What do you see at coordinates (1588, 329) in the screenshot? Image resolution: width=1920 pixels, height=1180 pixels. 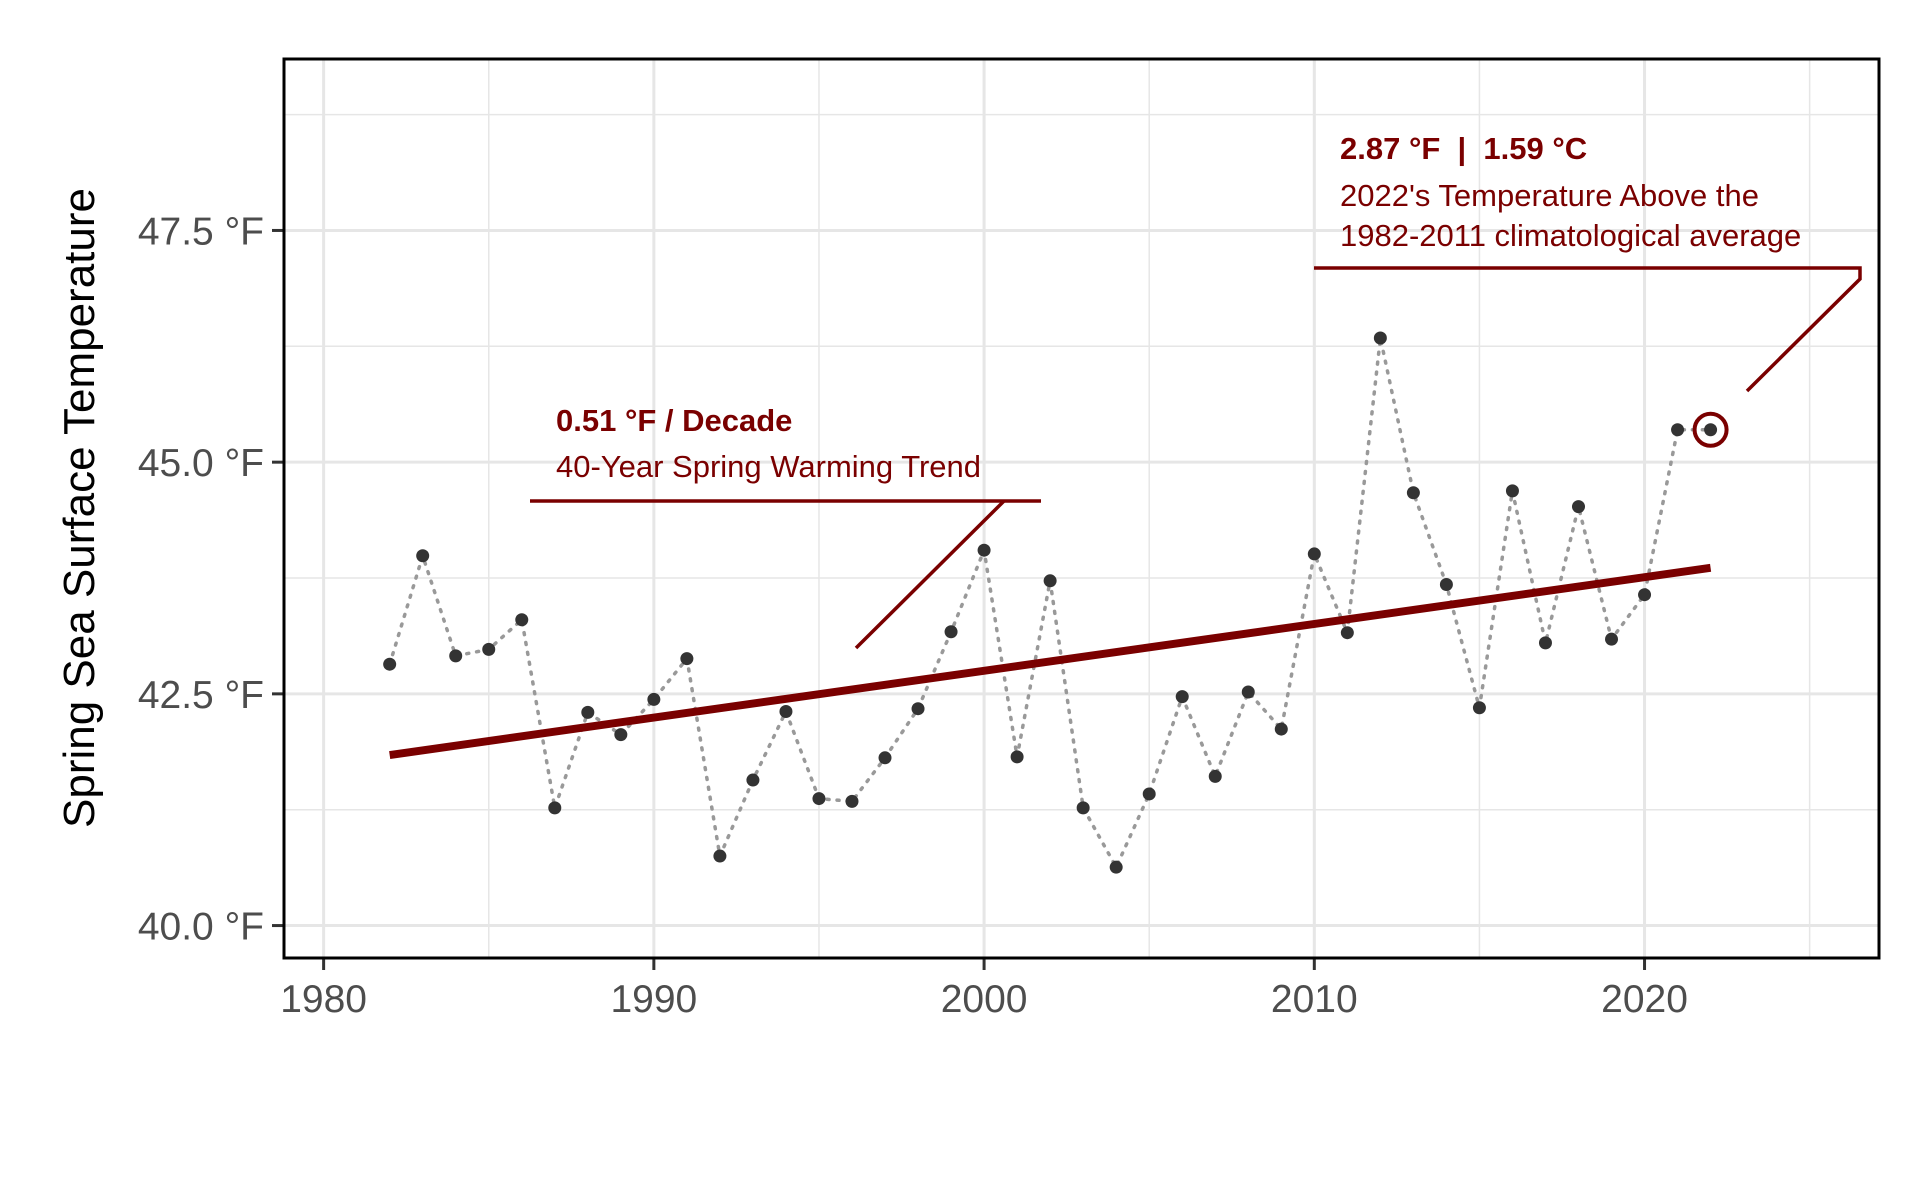 I see `latest-annotation-leader` at bounding box center [1588, 329].